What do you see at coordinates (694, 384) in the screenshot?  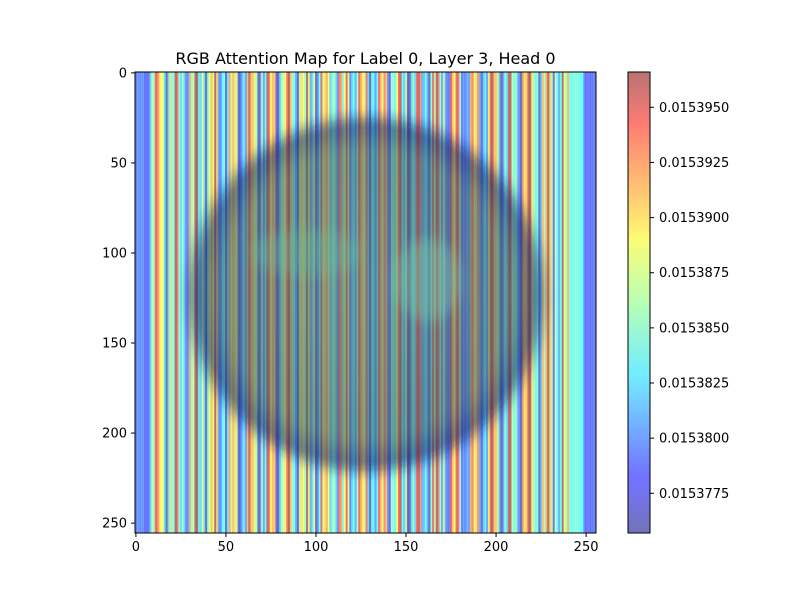 I see `colorbar-tick-label: 0.0153825` at bounding box center [694, 384].